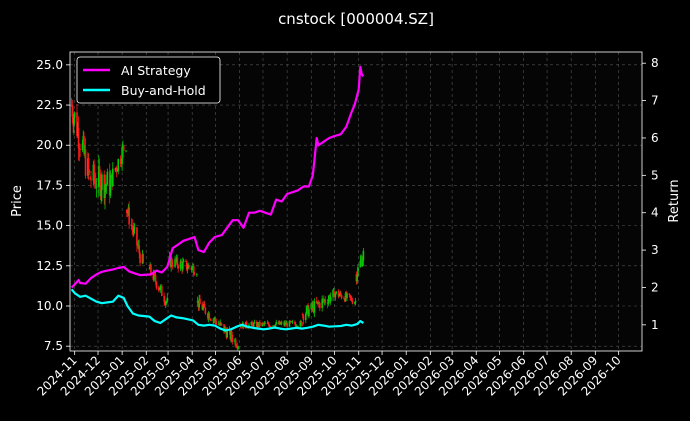 The height and width of the screenshot is (421, 690). I want to click on legend-label-buy-and-hold: Buy-and-Hold, so click(163, 90).